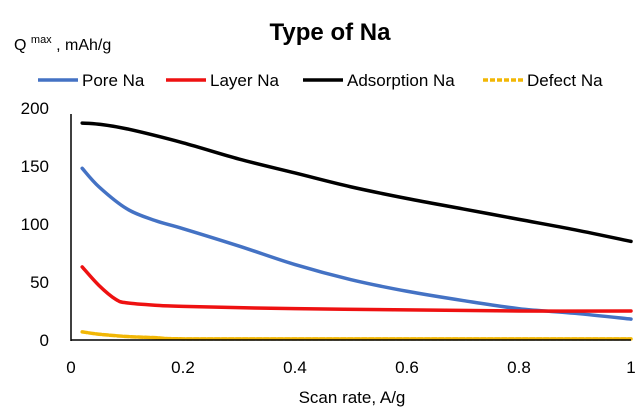  Describe the element at coordinates (183, 367) in the screenshot. I see `x-tick-label: 0.2` at that location.